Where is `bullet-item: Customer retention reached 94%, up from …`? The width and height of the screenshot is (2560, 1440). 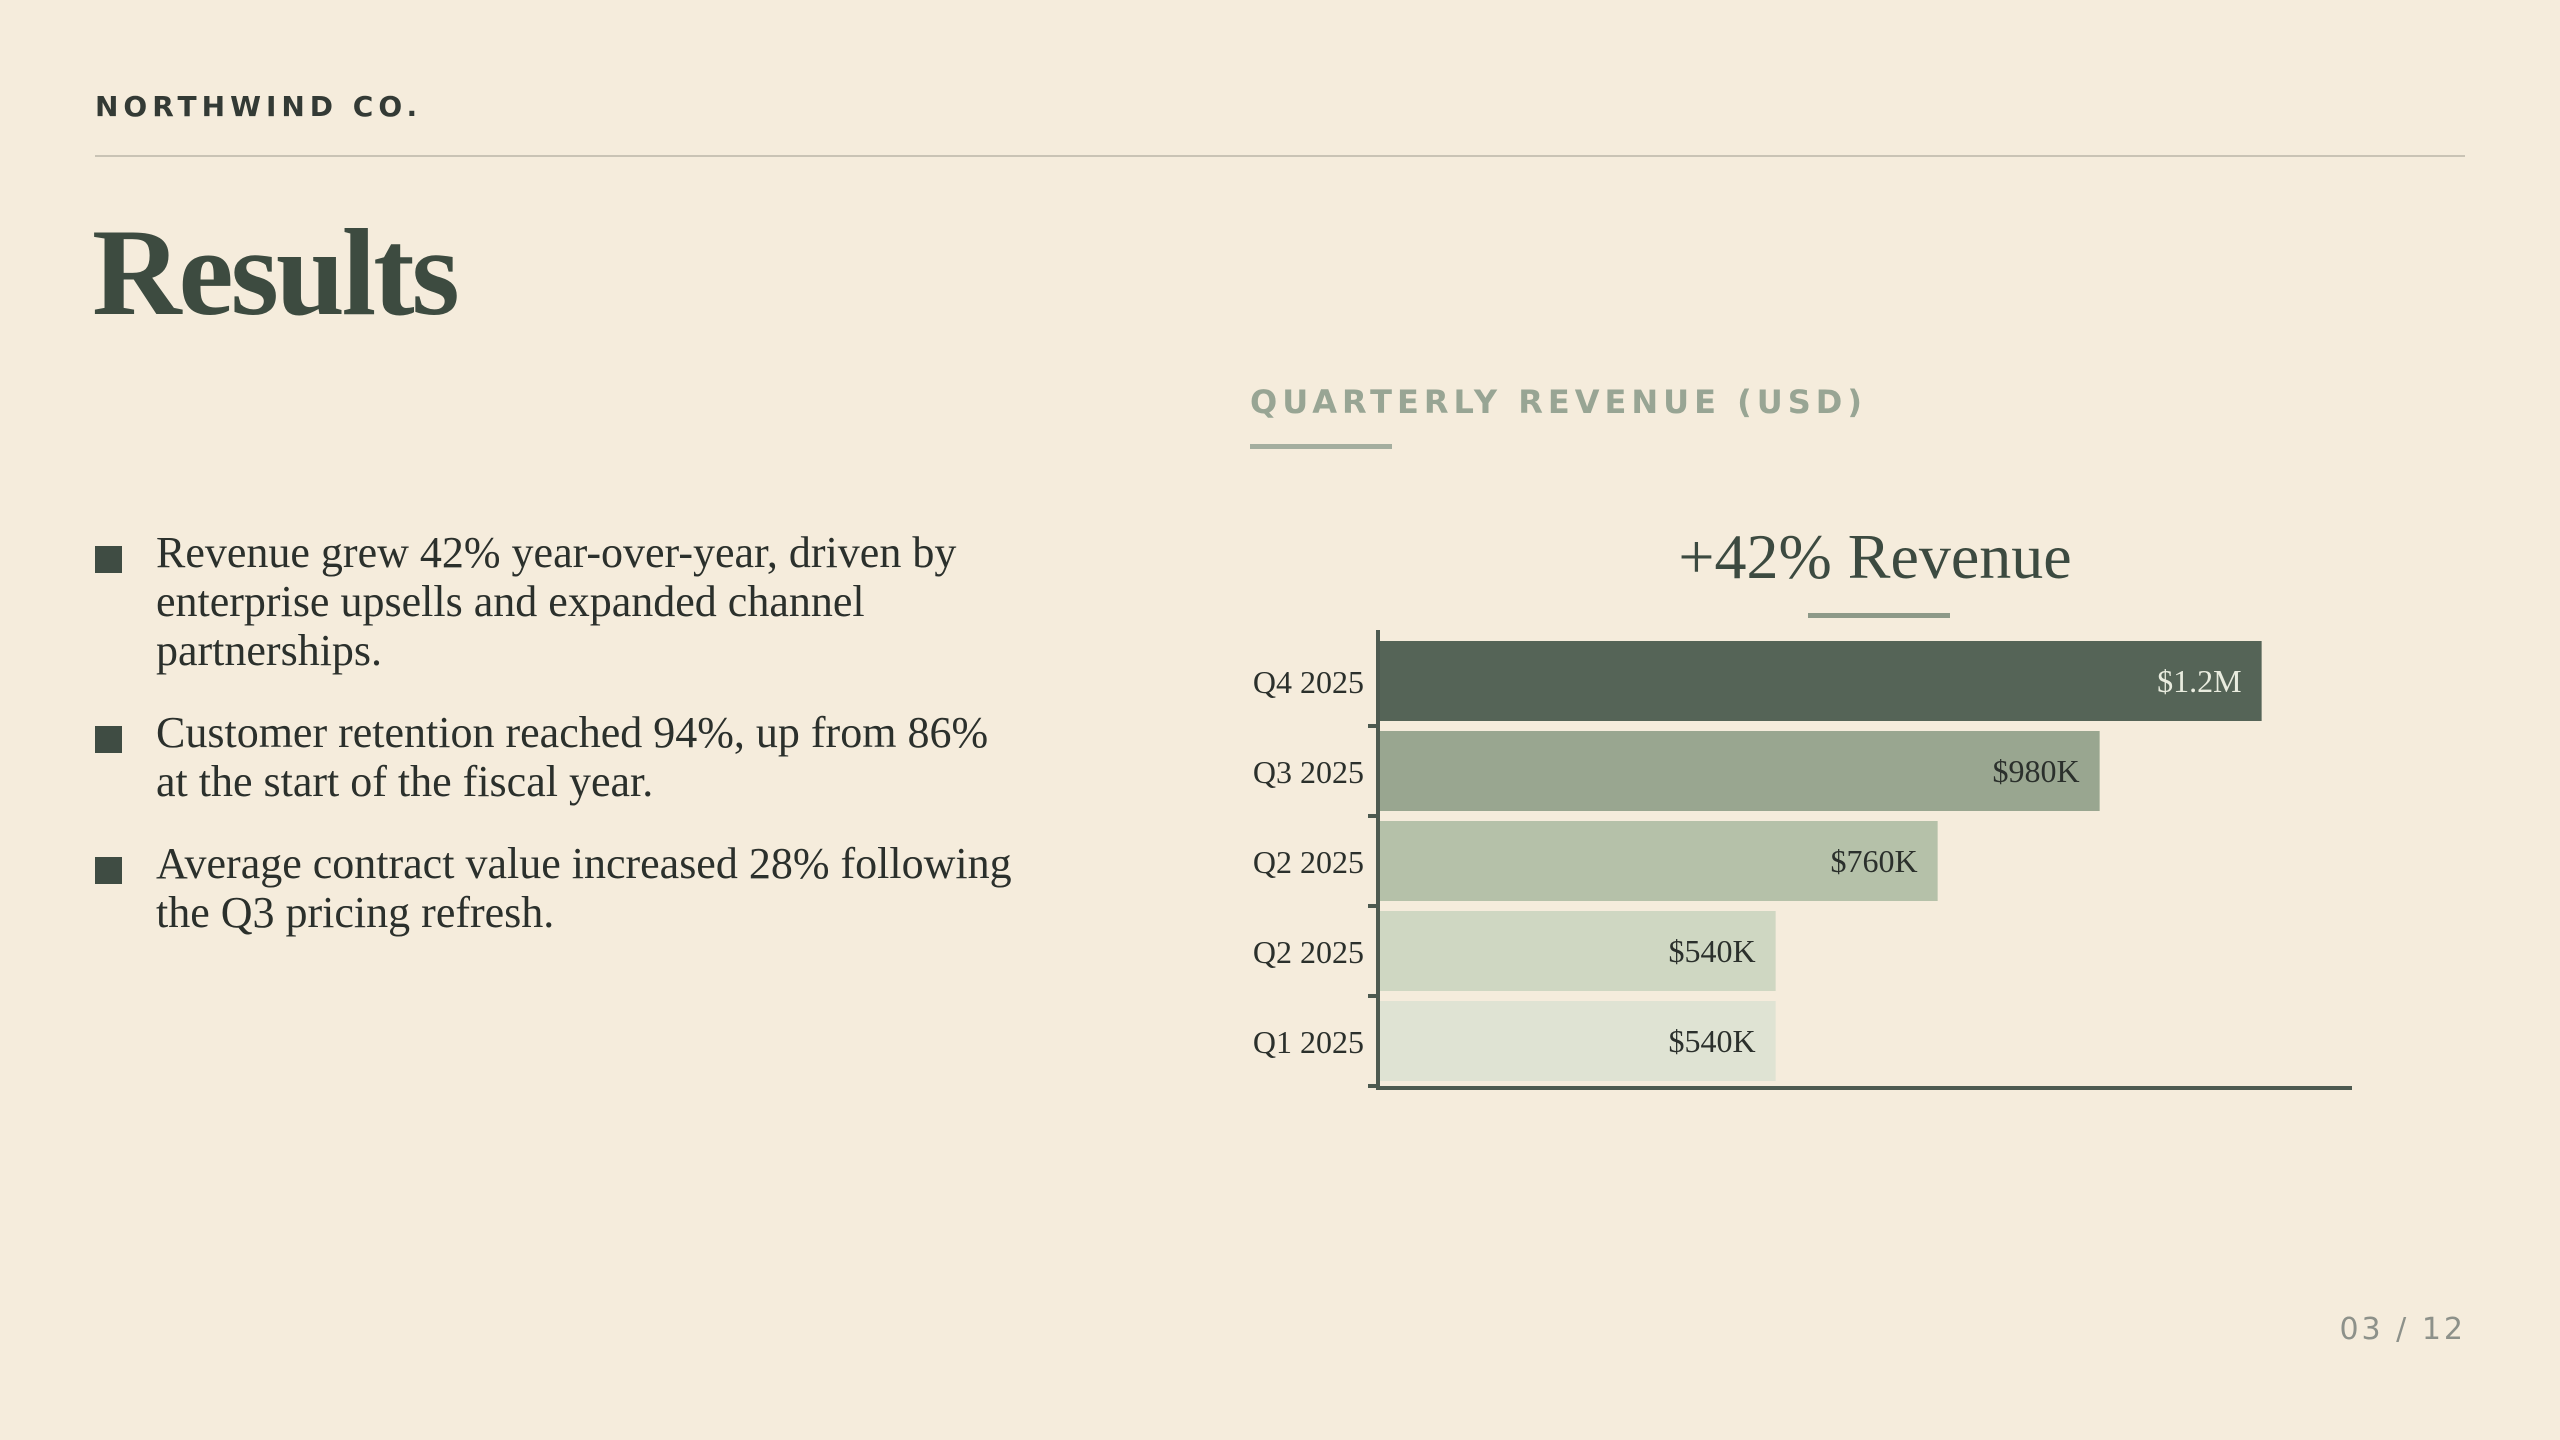 bullet-item: Customer retention reached 94%, up from … is located at coordinates (555, 757).